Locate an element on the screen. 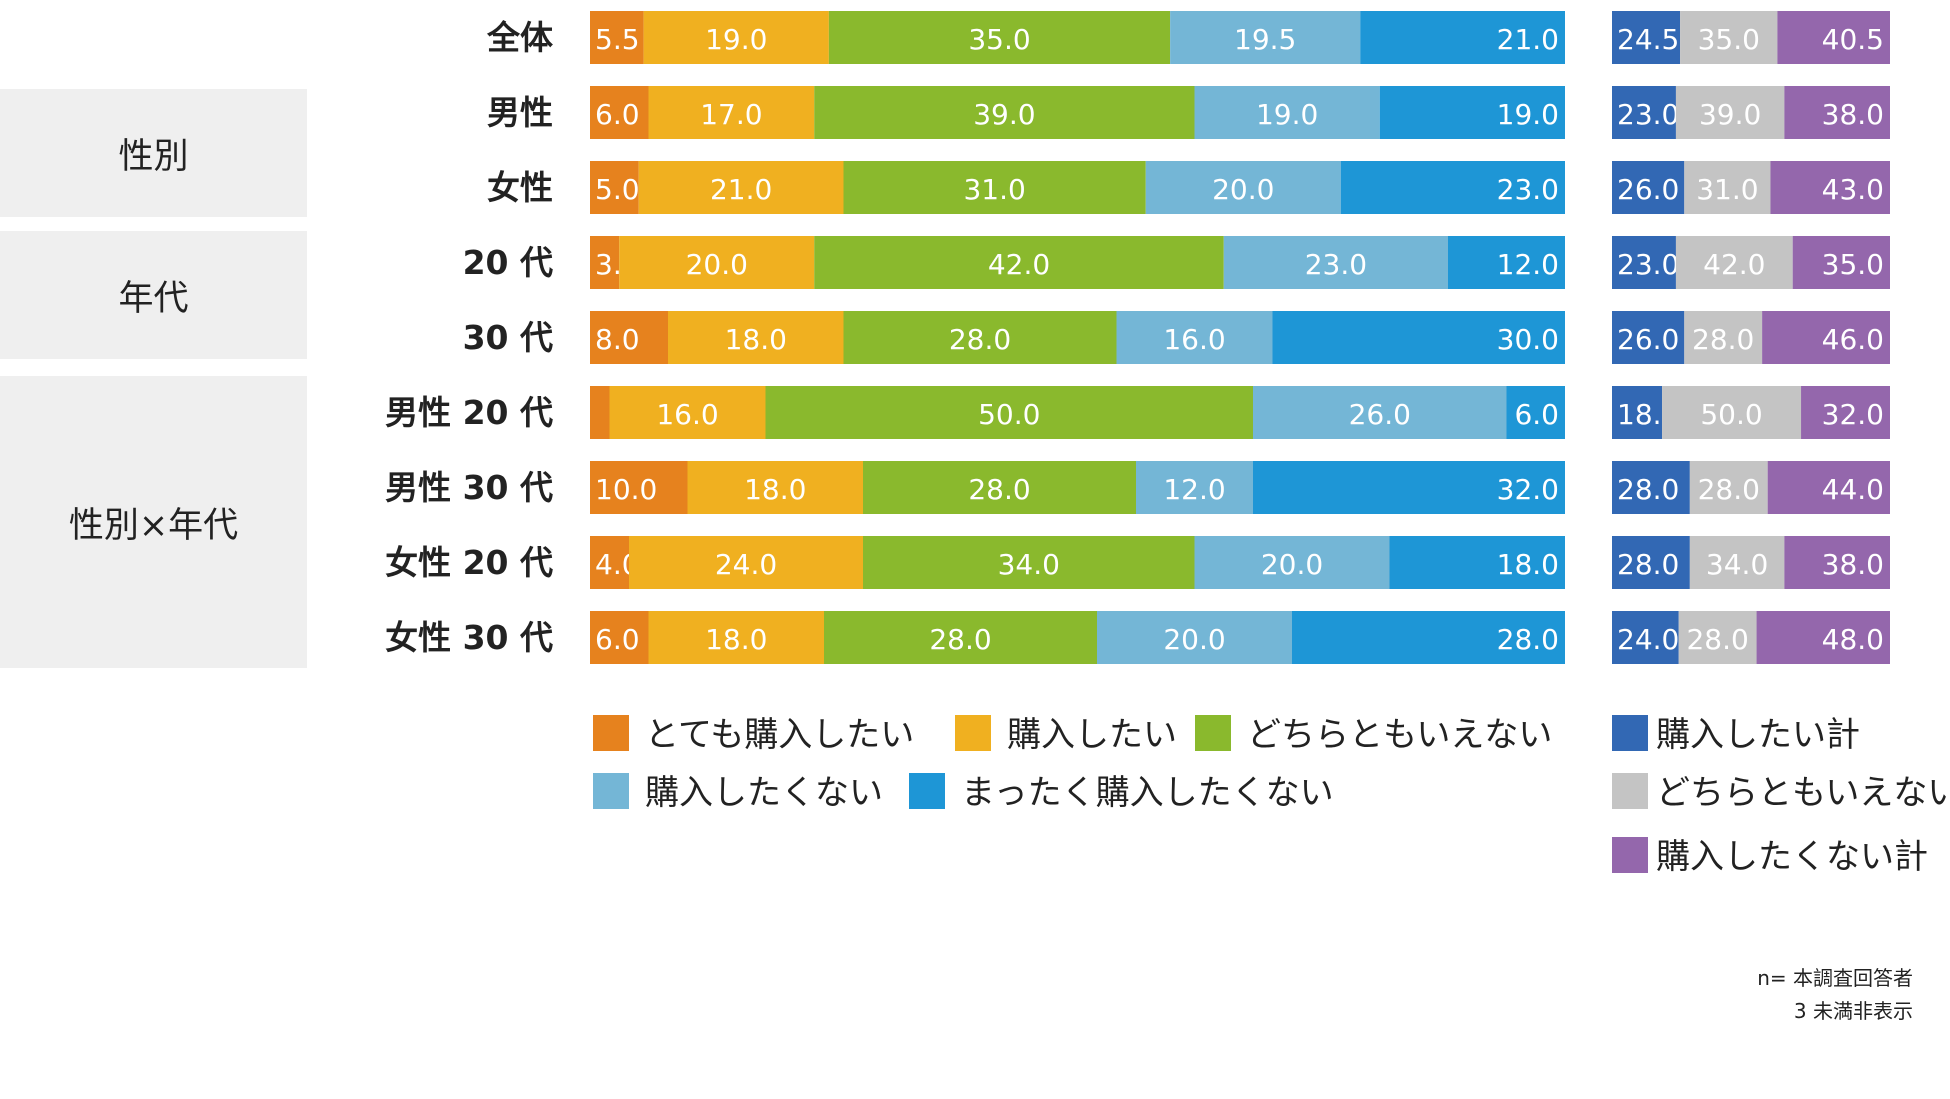  main-data-label: 28.0 is located at coordinates (1528, 639).